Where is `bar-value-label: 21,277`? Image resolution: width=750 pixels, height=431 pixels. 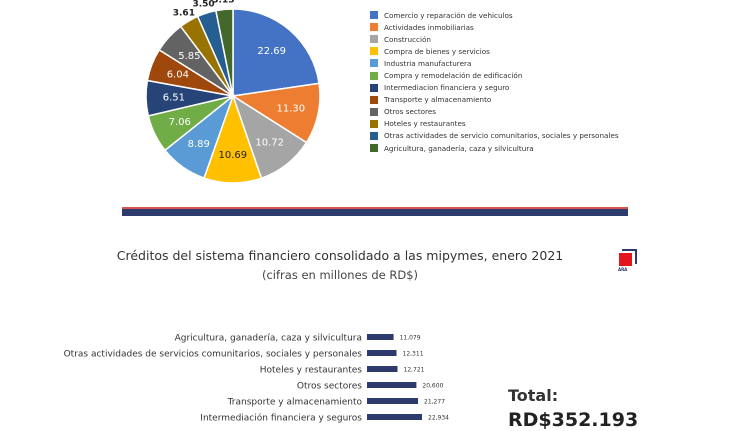
bar-value-label: 21,277 is located at coordinates (434, 402).